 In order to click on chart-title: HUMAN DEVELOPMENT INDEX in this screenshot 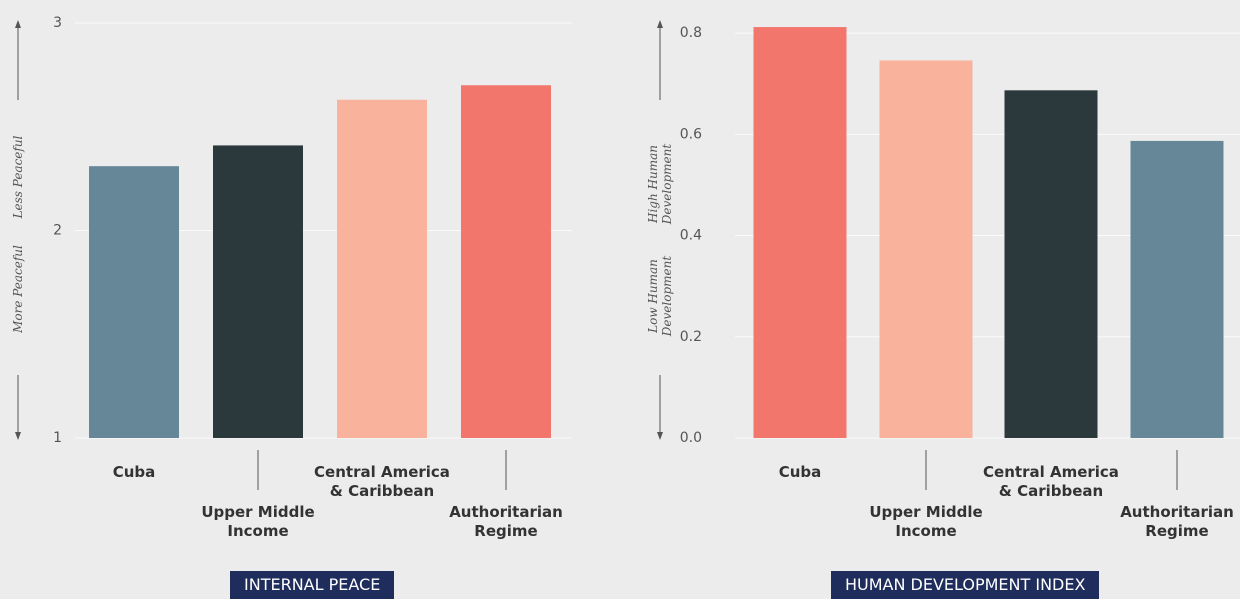, I will do `click(965, 585)`.